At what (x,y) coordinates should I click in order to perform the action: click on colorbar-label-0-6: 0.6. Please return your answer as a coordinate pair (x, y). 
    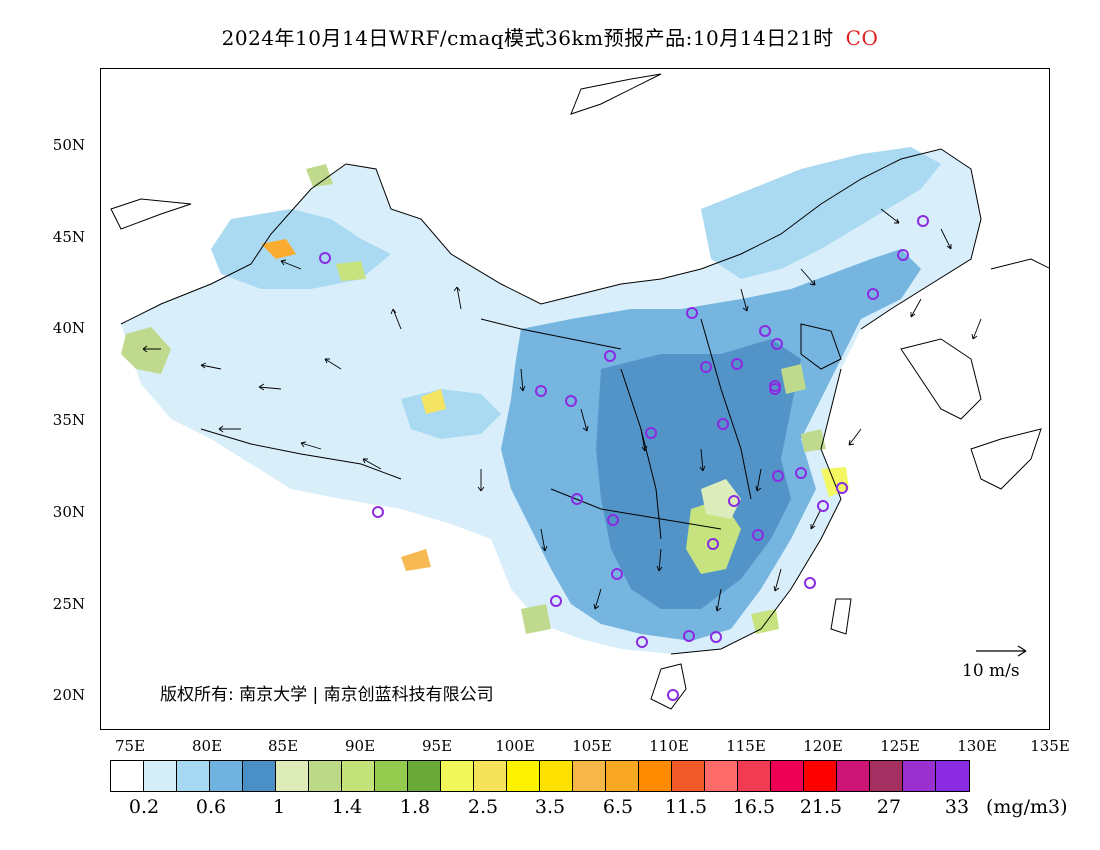
    Looking at the image, I should click on (211, 807).